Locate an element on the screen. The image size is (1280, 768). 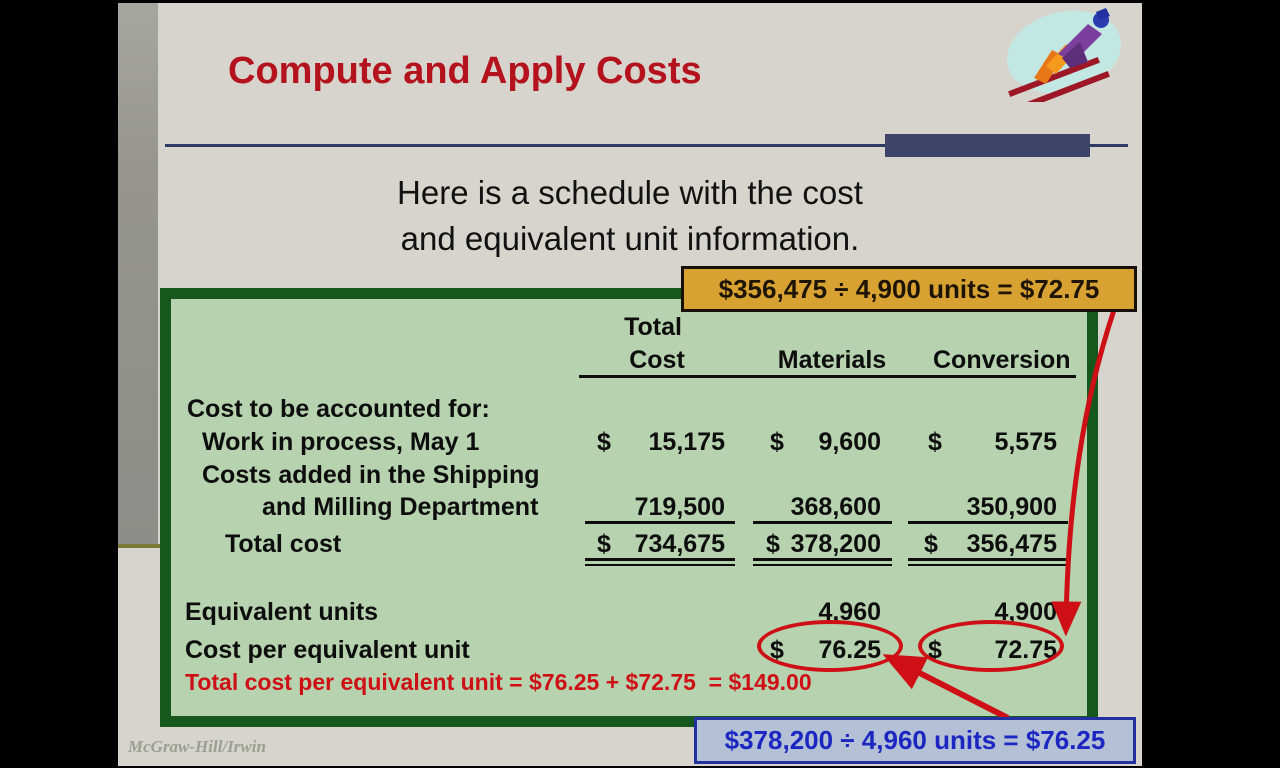
title-underline is located at coordinates (646, 145).